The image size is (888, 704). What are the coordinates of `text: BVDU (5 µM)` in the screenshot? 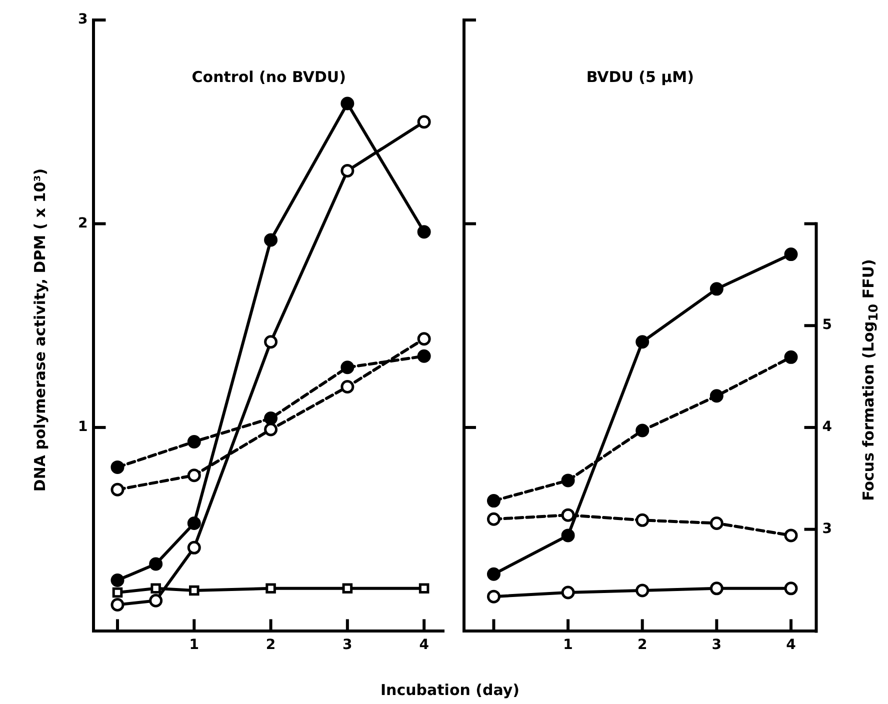 It's located at (640, 77).